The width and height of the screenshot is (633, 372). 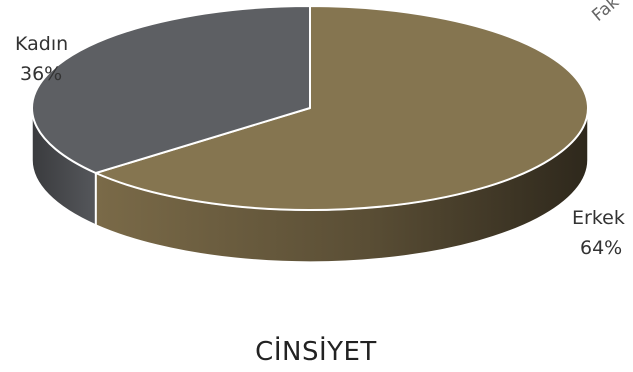 What do you see at coordinates (601, 248) in the screenshot?
I see `slice-value-erkek: 64%` at bounding box center [601, 248].